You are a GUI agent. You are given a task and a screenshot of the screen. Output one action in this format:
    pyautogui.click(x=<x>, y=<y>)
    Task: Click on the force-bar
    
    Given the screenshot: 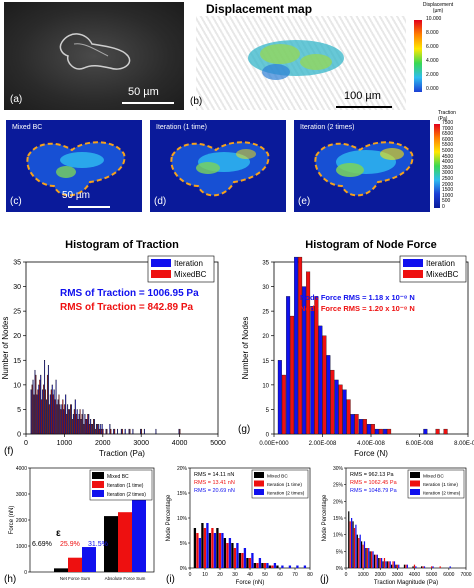 What is the action you would take?
    pyautogui.click(x=111, y=544)
    